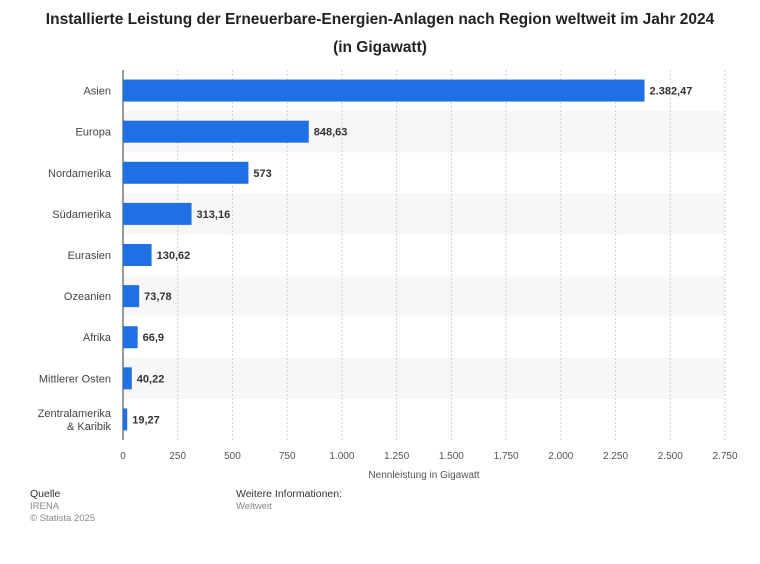 This screenshot has height=564, width=760. Describe the element at coordinates (151, 379) in the screenshot. I see `value-label: 40,22` at that location.